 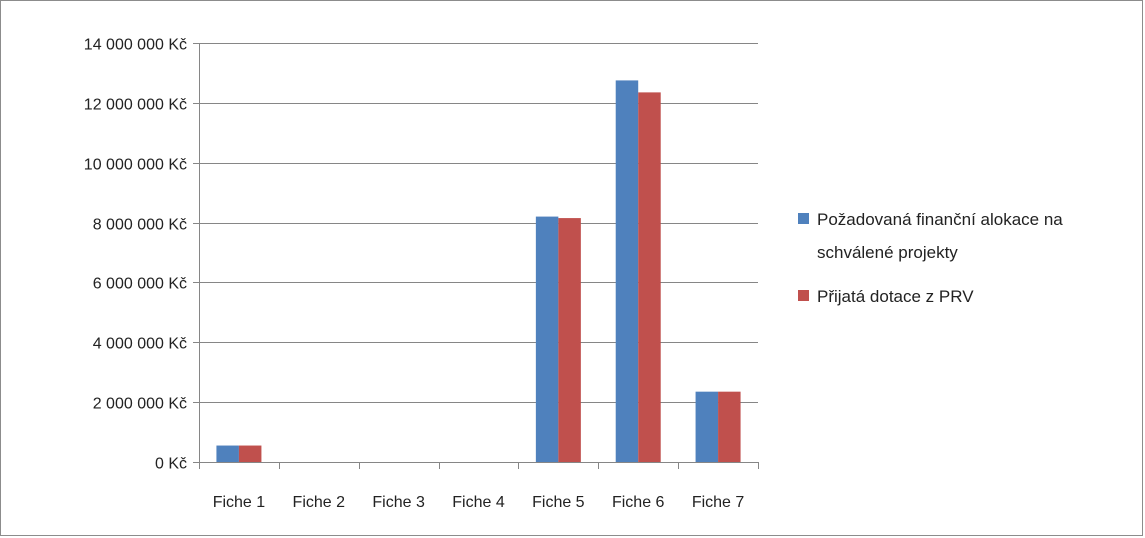 I want to click on y-axis-tick-label: 0 Kč, so click(x=171, y=464).